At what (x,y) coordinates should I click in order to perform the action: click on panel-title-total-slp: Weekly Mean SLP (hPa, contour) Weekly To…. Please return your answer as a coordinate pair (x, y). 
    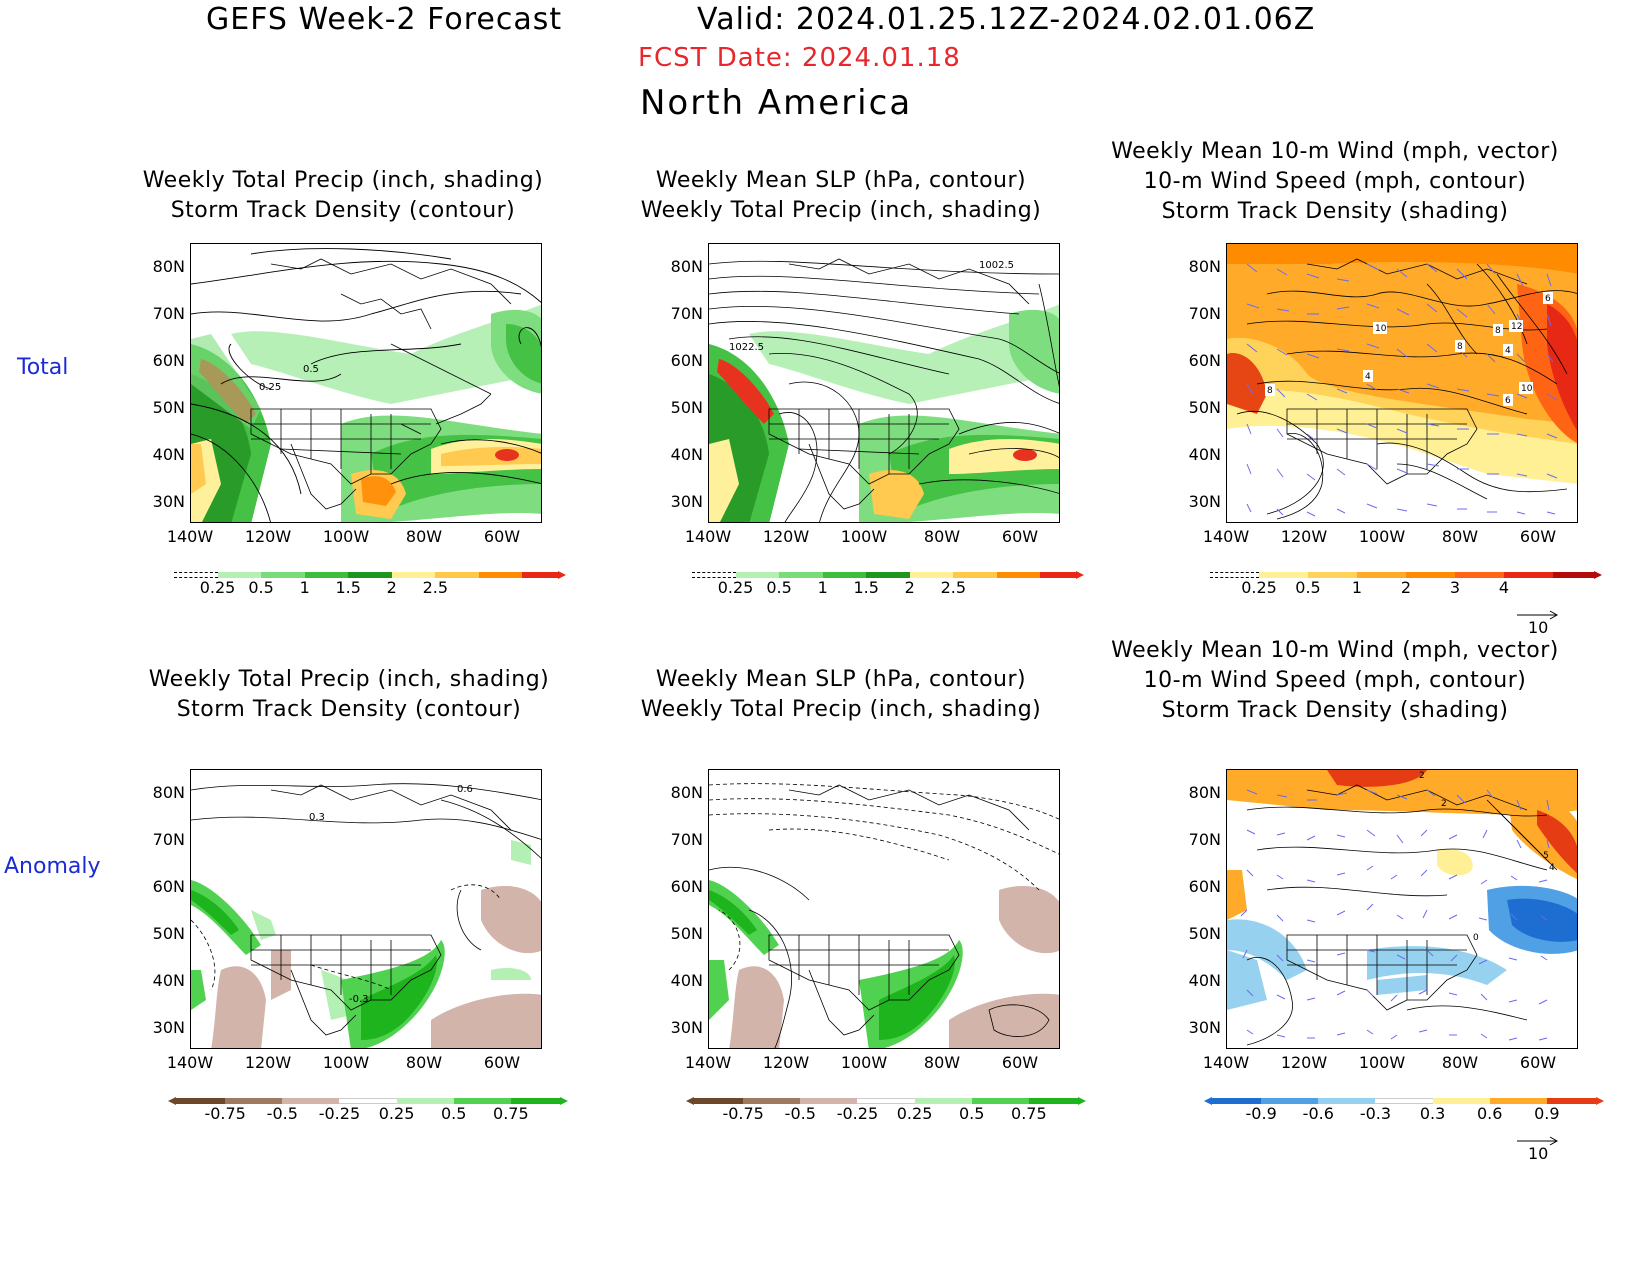
    Looking at the image, I should click on (841, 196).